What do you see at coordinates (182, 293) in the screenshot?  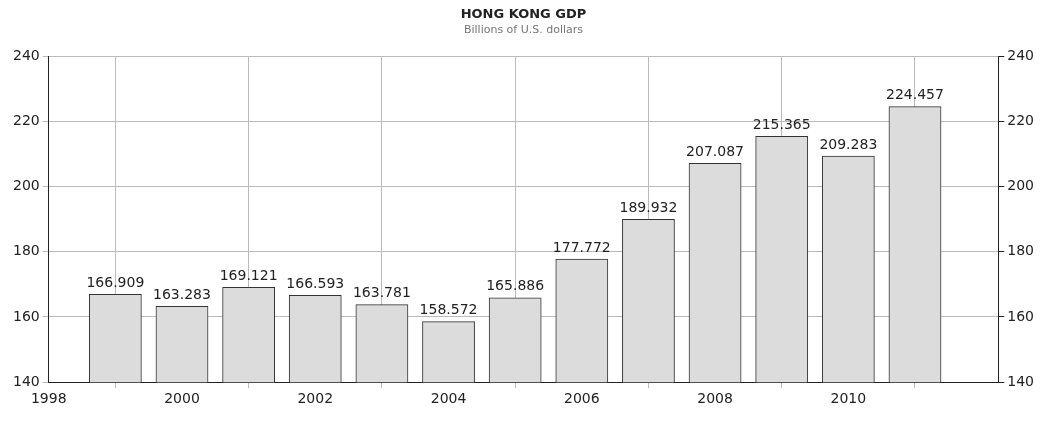 I see `data-label: 163.283` at bounding box center [182, 293].